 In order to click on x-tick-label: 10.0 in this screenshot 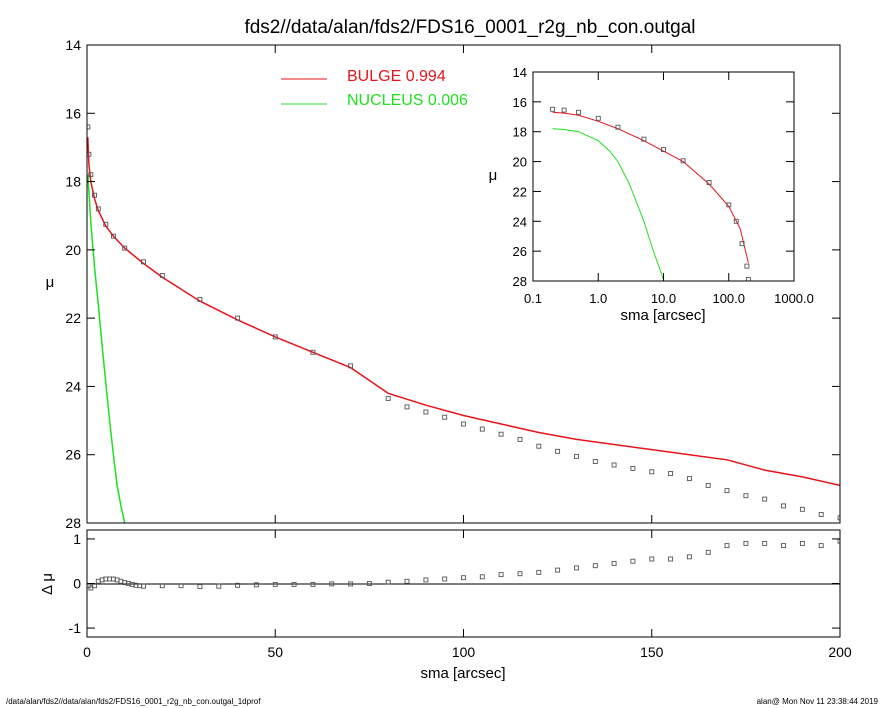, I will do `click(663, 298)`.